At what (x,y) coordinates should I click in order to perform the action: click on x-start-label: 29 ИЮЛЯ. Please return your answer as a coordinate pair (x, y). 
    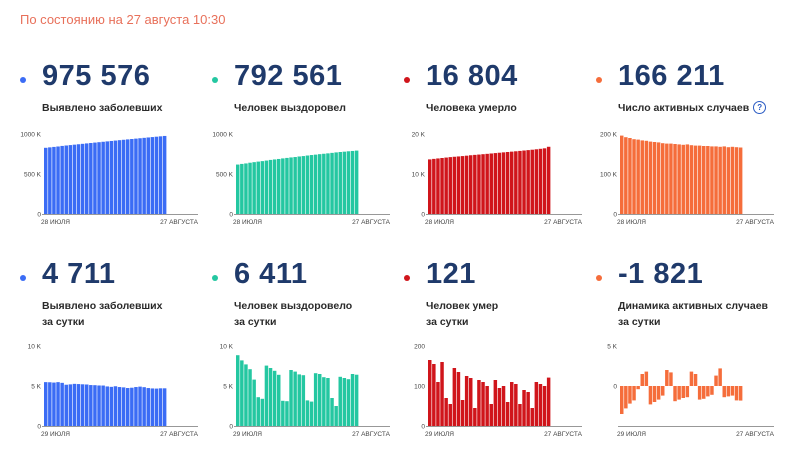
    Looking at the image, I should click on (55, 434).